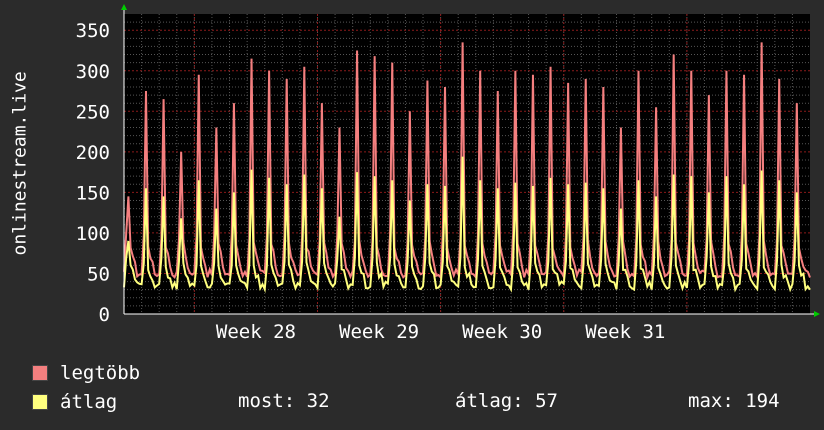 This screenshot has height=430, width=824. What do you see at coordinates (93, 112) in the screenshot?
I see `y-tick-label: 250` at bounding box center [93, 112].